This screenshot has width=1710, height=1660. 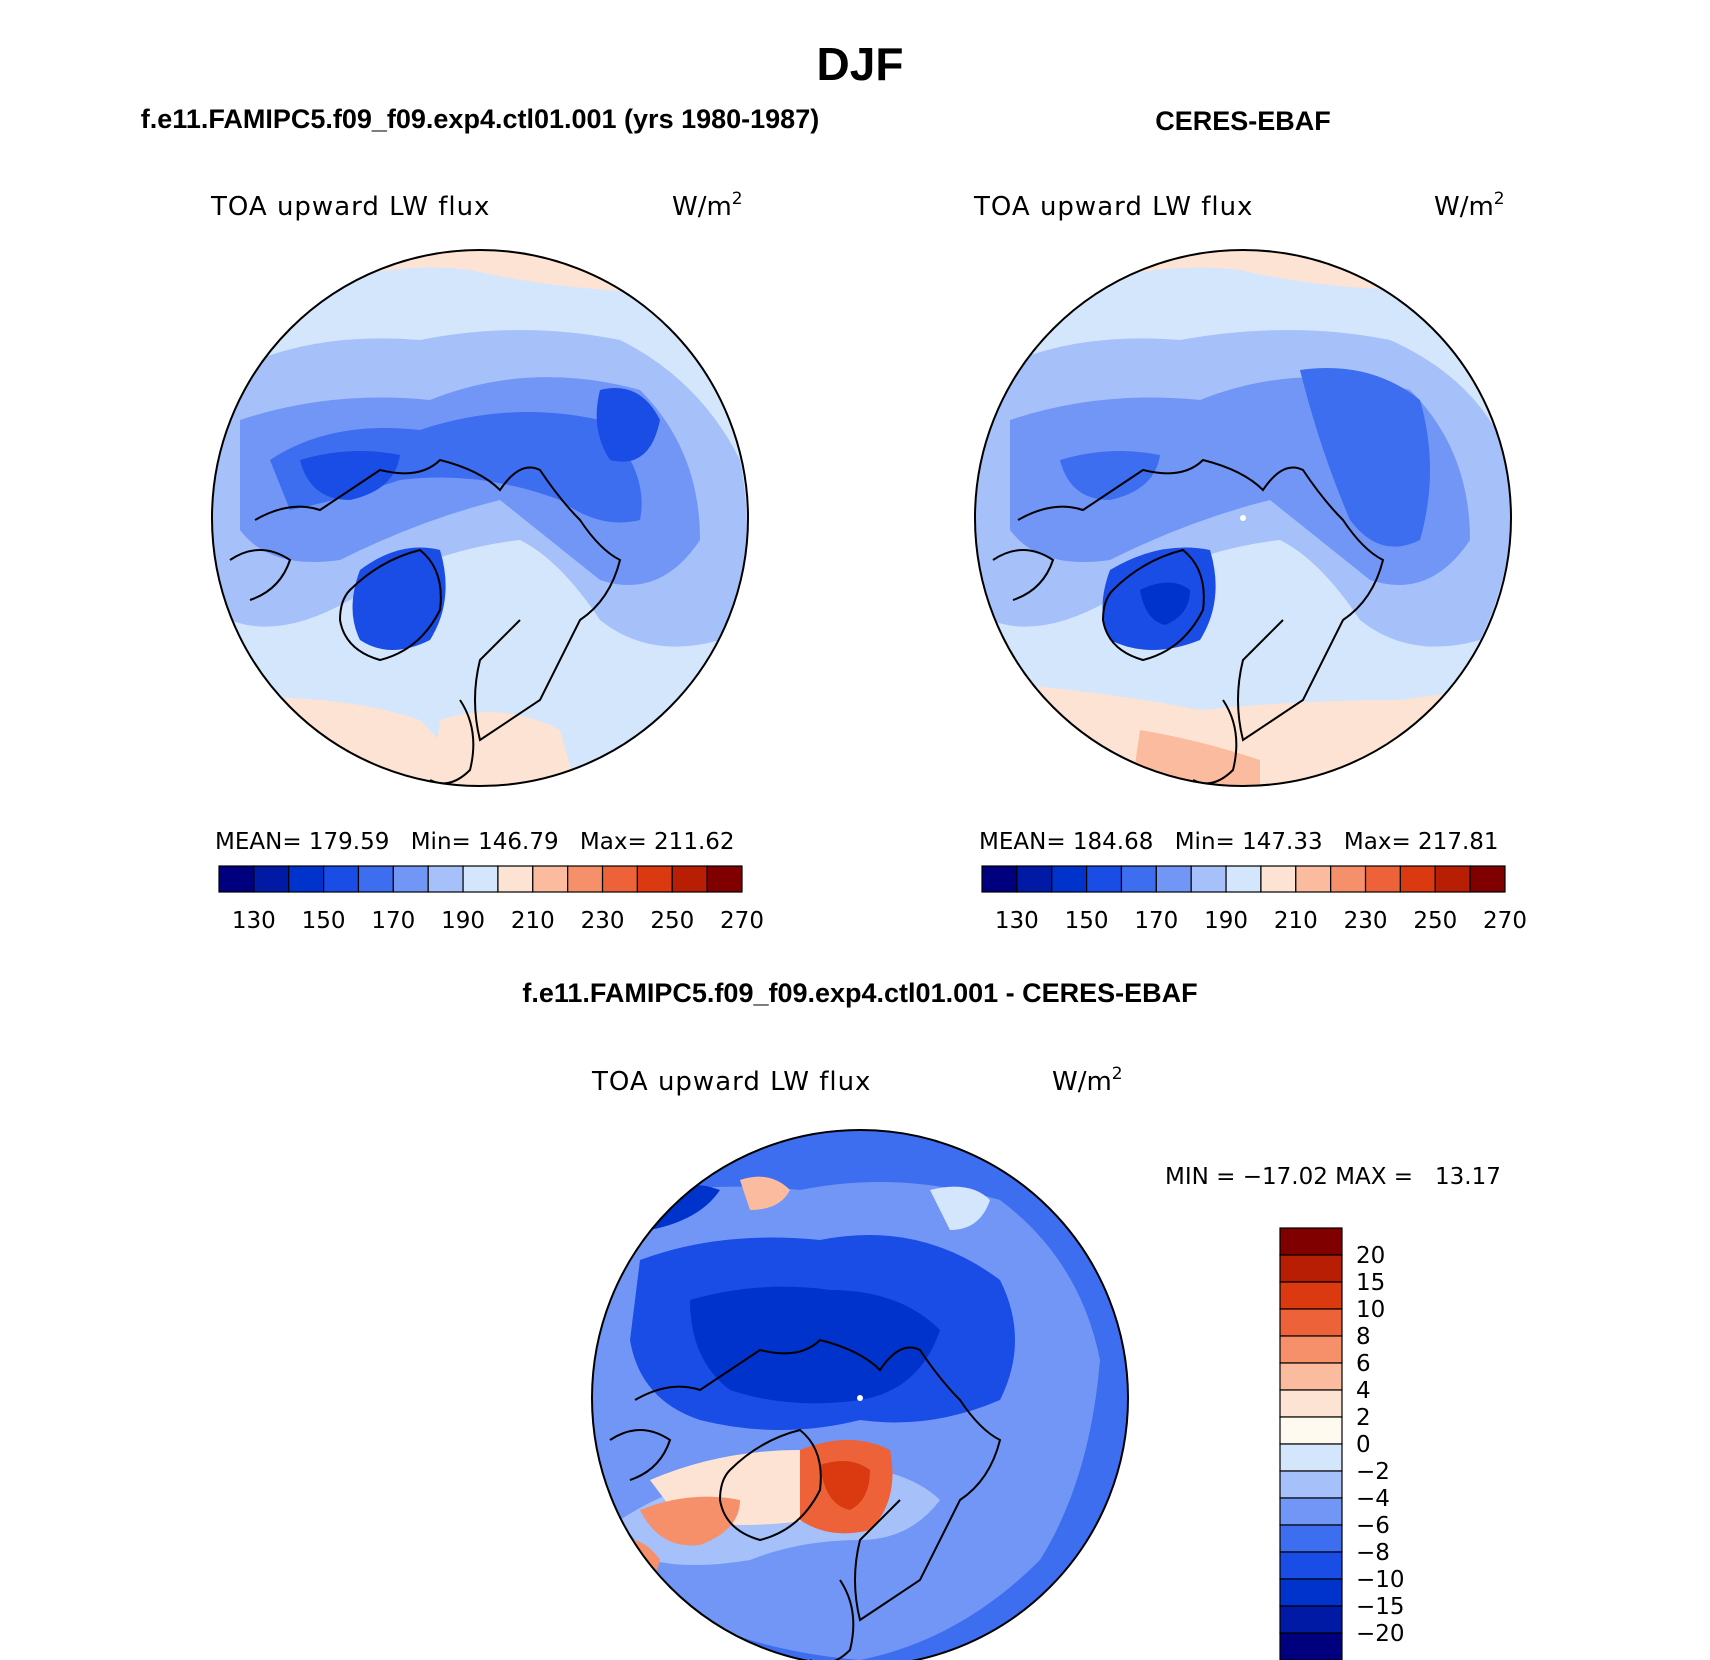 What do you see at coordinates (349, 842) in the screenshot?
I see `mean-value: 179.59` at bounding box center [349, 842].